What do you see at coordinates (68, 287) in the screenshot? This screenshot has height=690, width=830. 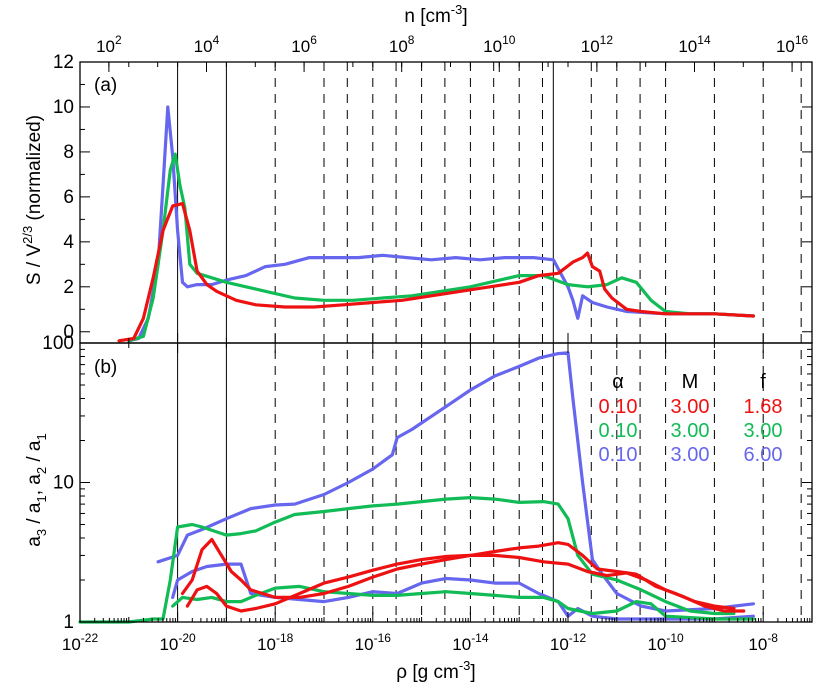 I see `panel-a-ytick-label: 2` at bounding box center [68, 287].